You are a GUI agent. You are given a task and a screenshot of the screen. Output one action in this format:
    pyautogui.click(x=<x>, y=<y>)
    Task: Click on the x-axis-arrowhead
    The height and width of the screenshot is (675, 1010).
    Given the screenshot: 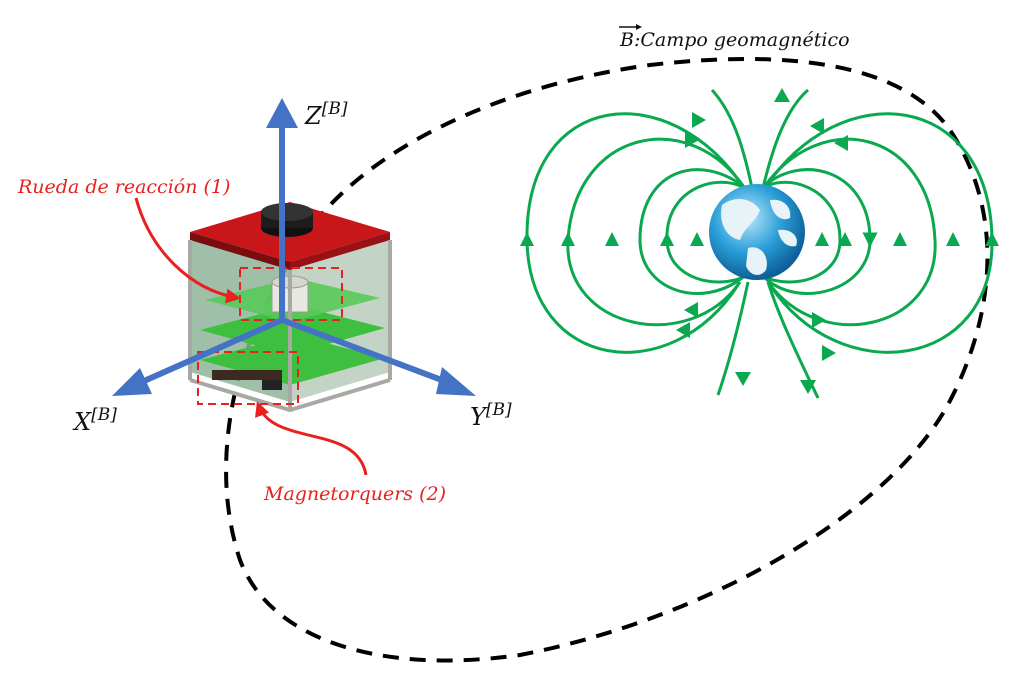 What is the action you would take?
    pyautogui.click(x=132, y=382)
    